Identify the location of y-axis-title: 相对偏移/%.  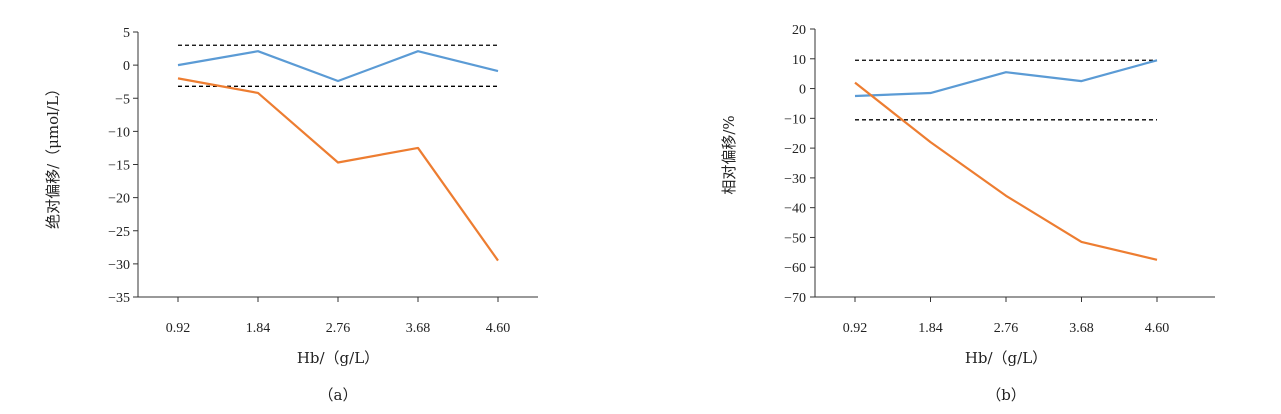
(729, 154).